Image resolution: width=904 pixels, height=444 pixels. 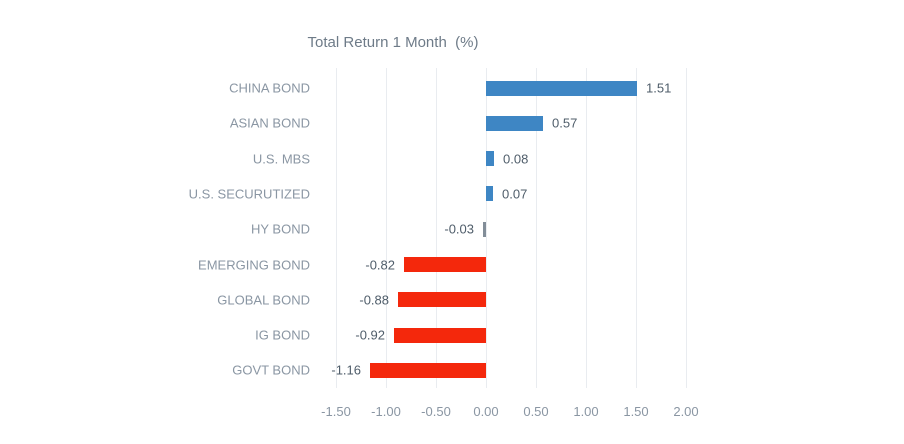 I want to click on chart-title: Total Return 1 Month (%), so click(x=393, y=42).